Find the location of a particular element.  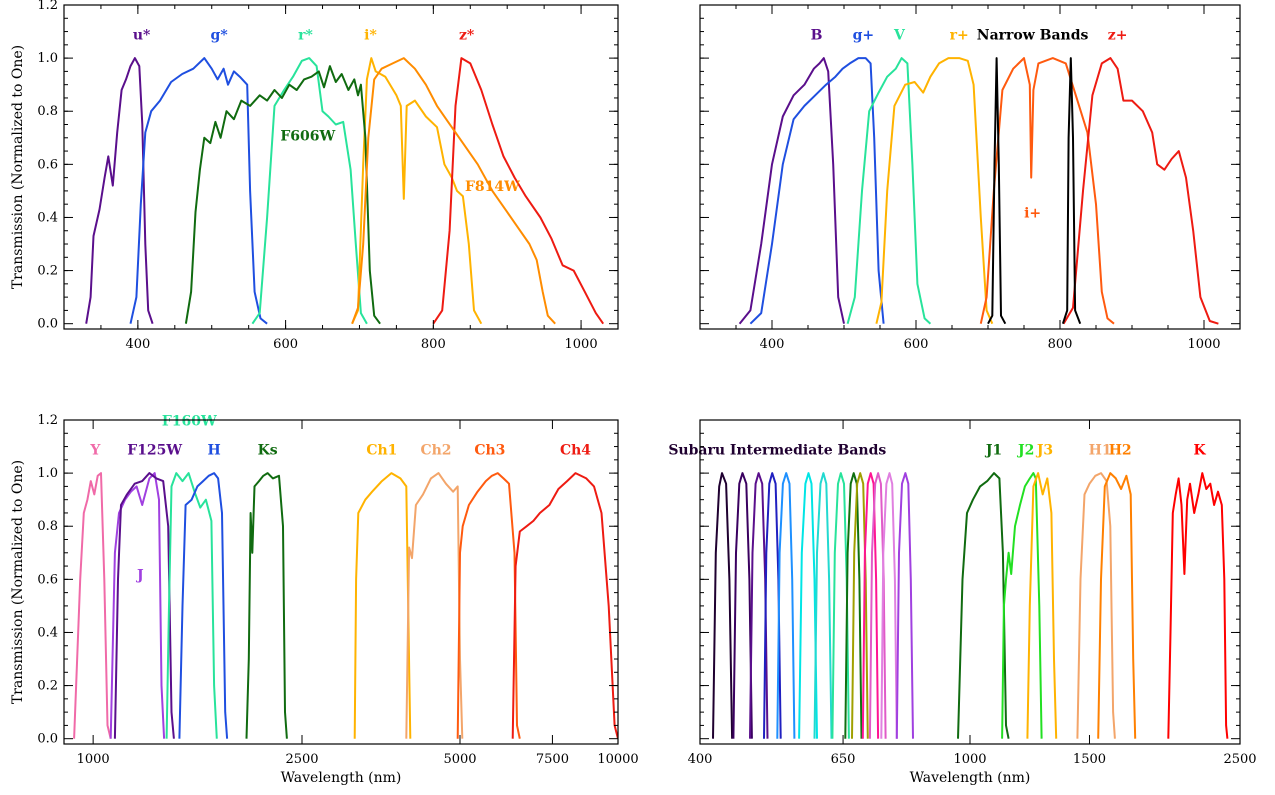

series-line-j is located at coordinates (137, 605).